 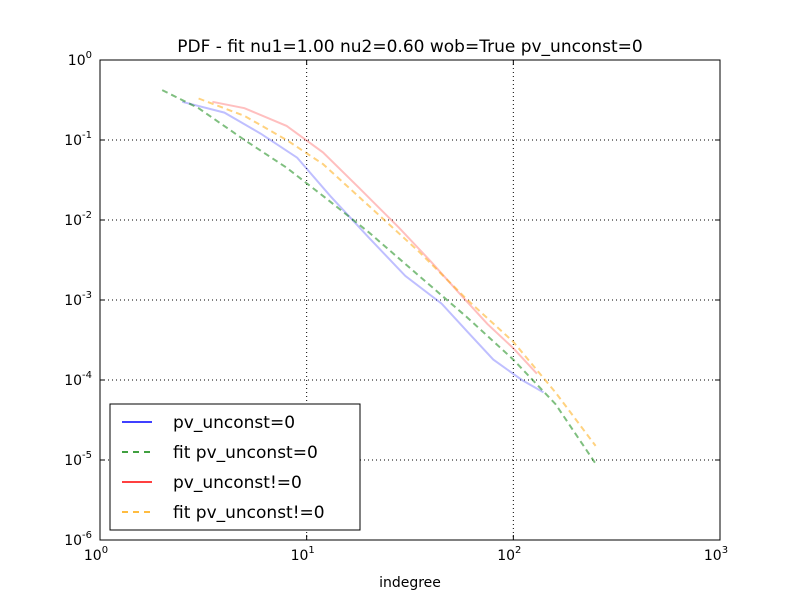 I want to click on legend-label-2: fit pv_unconst=0, so click(x=245, y=453).